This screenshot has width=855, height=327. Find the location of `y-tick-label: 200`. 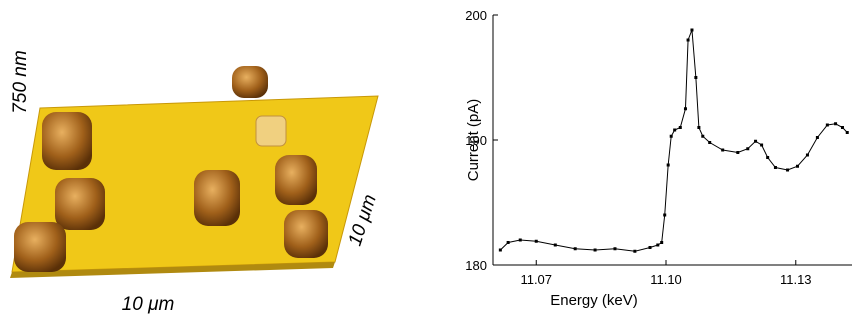

y-tick-label: 200 is located at coordinates (476, 15).